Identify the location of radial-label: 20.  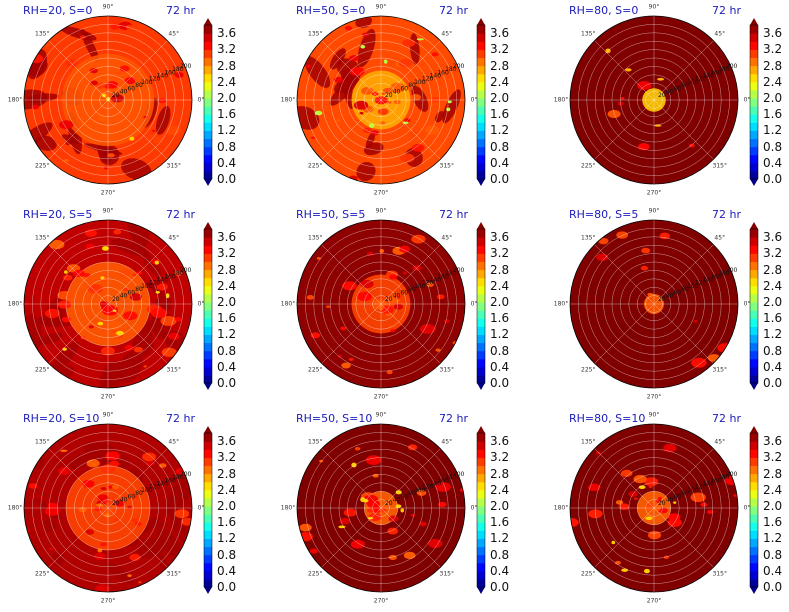
(662, 95).